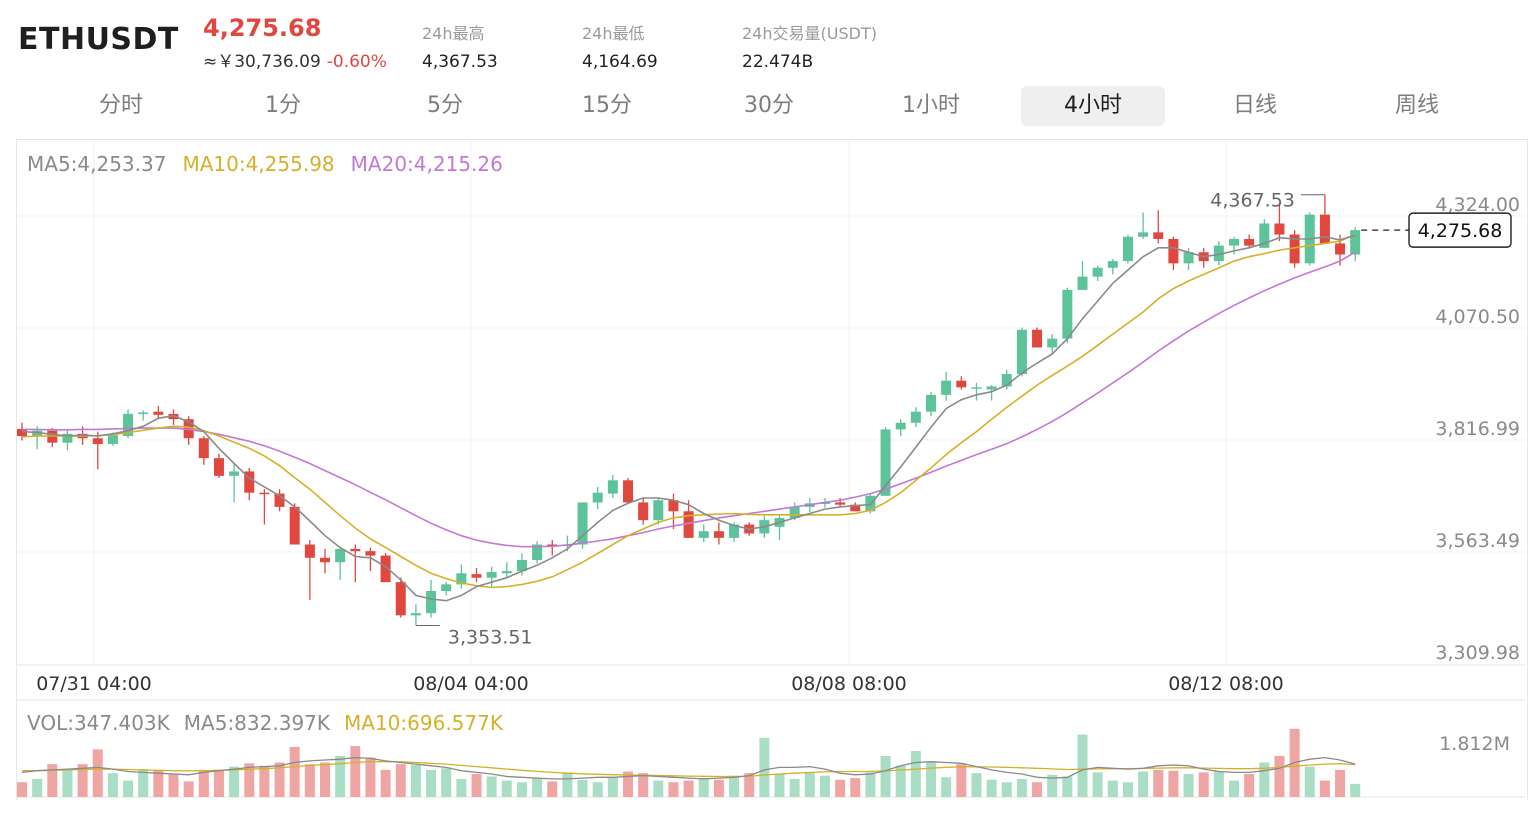 The image size is (1534, 828). Describe the element at coordinates (613, 33) in the screenshot. I see `stat-label: 24h最低` at that location.